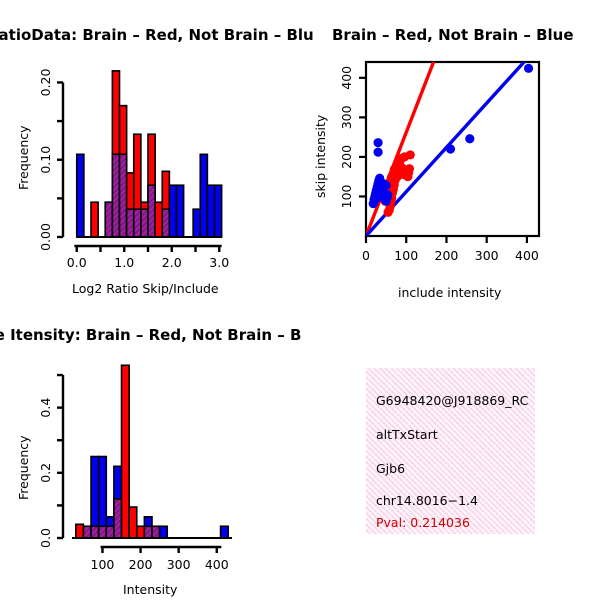 This screenshot has height=600, width=600. What do you see at coordinates (452, 400) in the screenshot?
I see `info-line-probe: G6948420@J918869_RC` at bounding box center [452, 400].